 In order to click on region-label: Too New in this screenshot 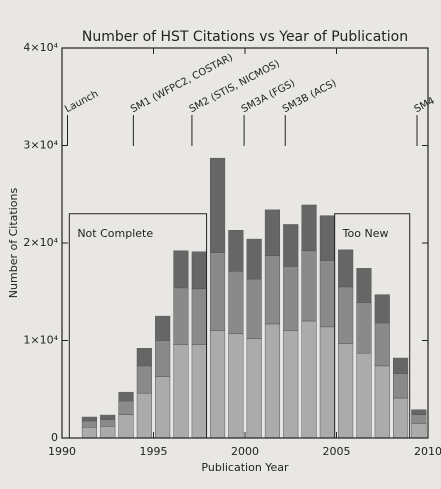, I will do `click(365, 233)`.